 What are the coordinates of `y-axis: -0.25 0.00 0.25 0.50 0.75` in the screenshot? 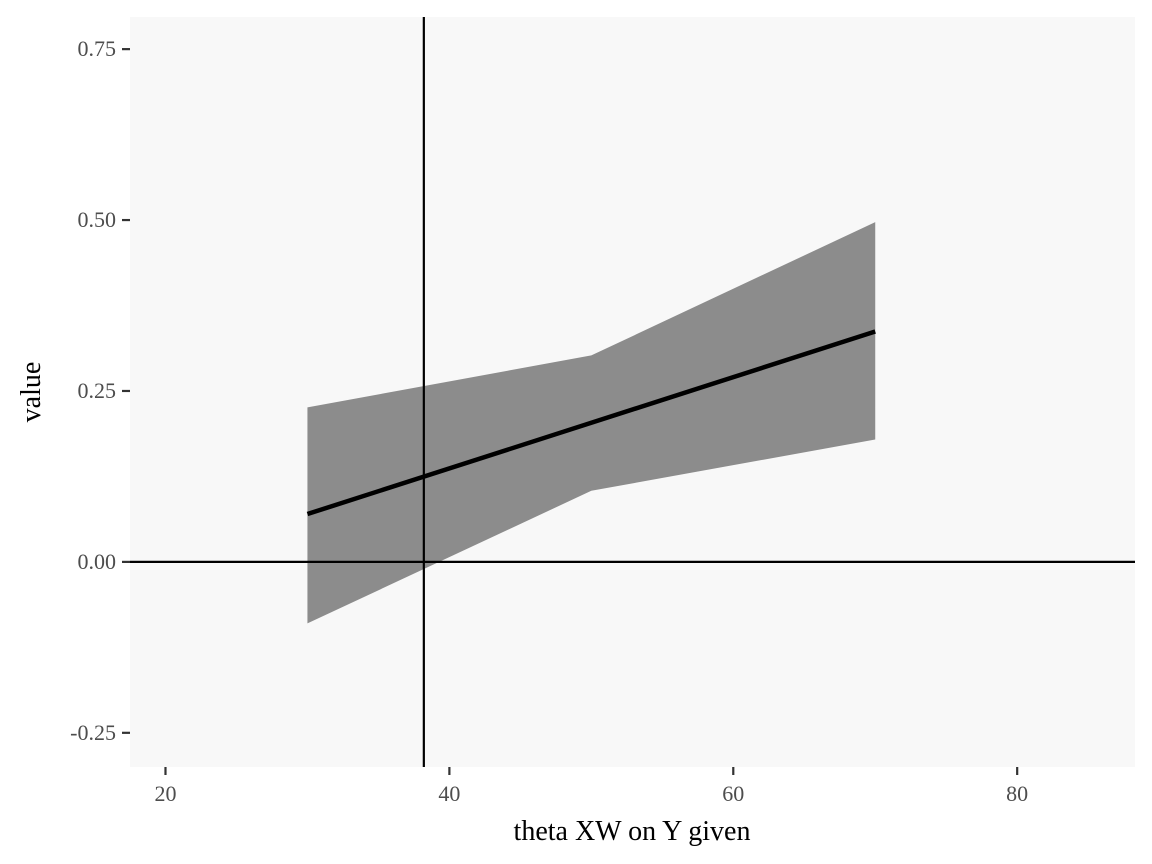 It's located at (100, 390).